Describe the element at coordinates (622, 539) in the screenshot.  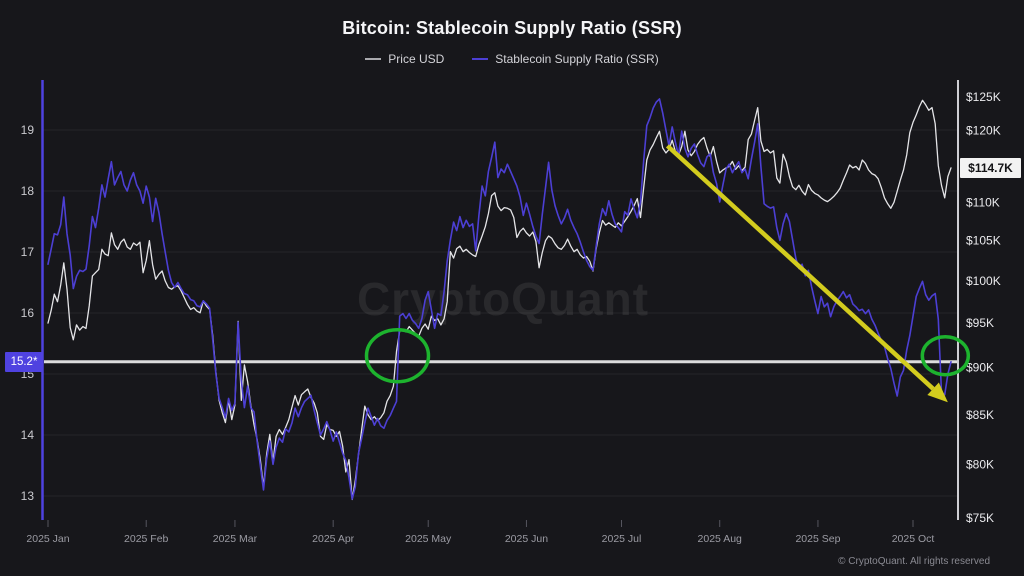
I see `x-tick-label: 2025 Jul` at that location.